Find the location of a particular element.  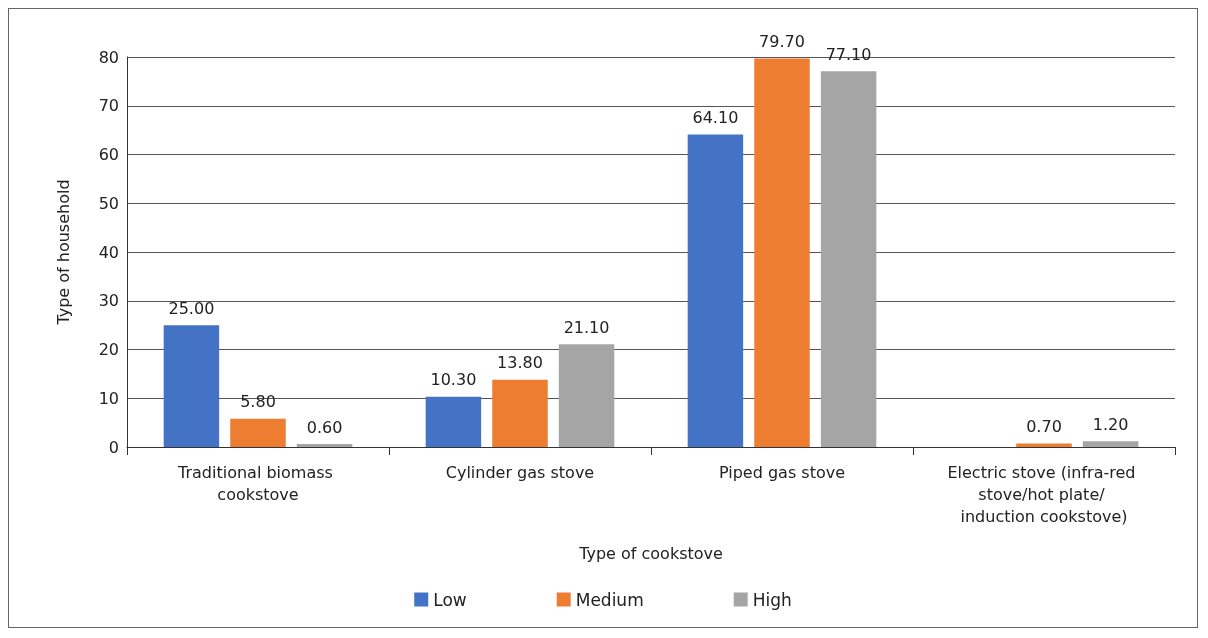

y-tick-label: 80 is located at coordinates (108, 57).